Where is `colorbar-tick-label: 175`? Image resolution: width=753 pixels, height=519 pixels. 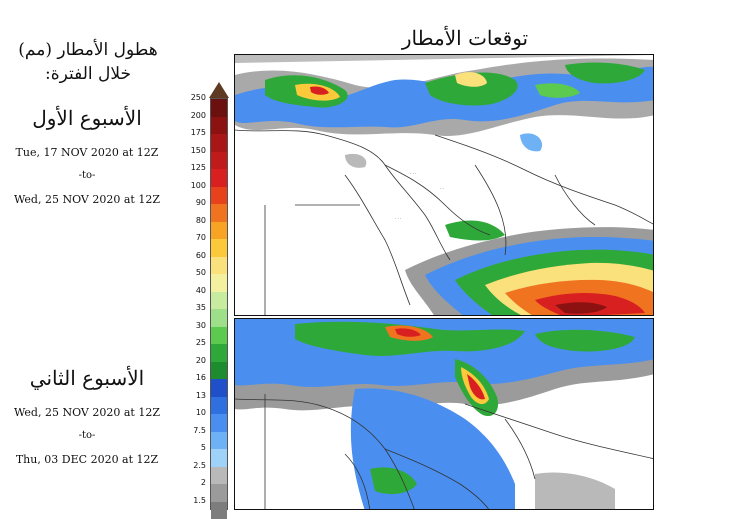
colorbar-tick-label: 175 is located at coordinates (189, 132).